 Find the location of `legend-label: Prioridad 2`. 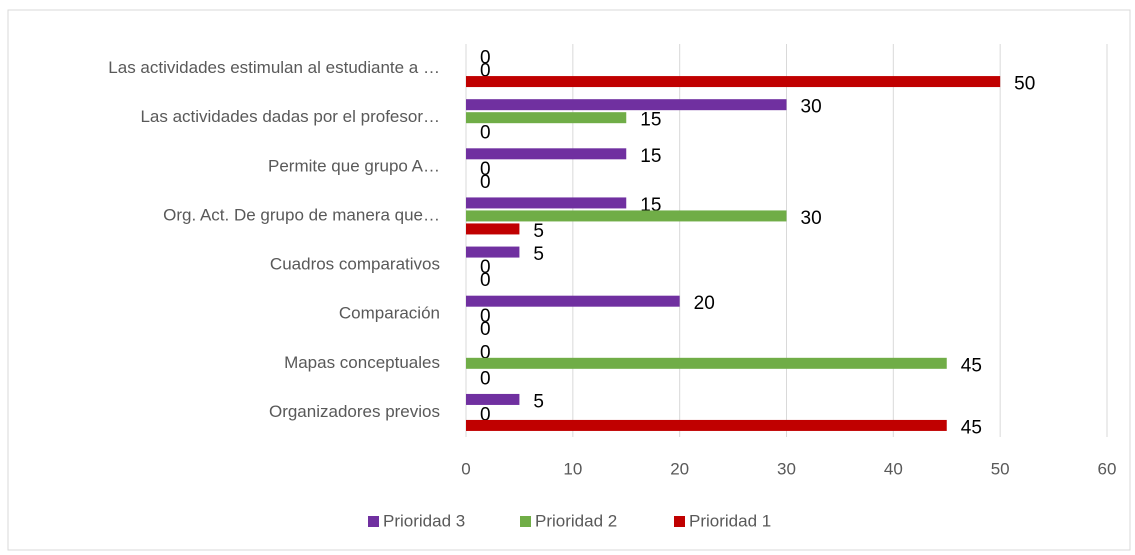

legend-label: Prioridad 2 is located at coordinates (576, 520).